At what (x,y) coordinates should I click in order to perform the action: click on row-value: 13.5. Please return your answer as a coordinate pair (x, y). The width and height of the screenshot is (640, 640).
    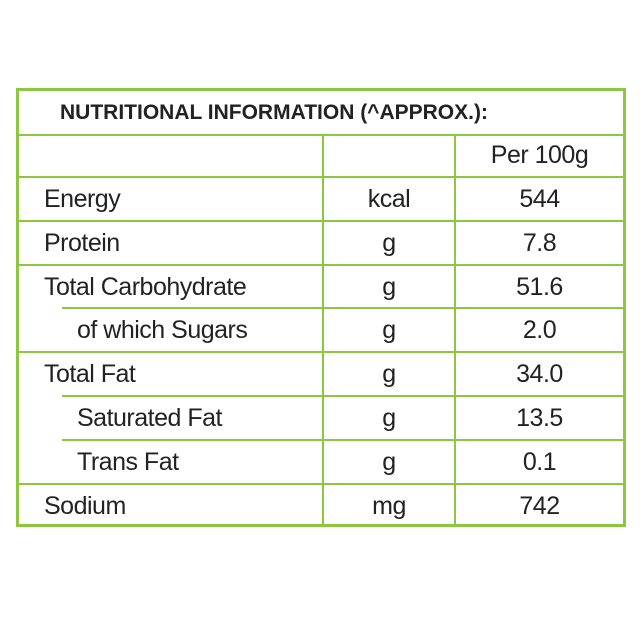
    Looking at the image, I should click on (539, 418).